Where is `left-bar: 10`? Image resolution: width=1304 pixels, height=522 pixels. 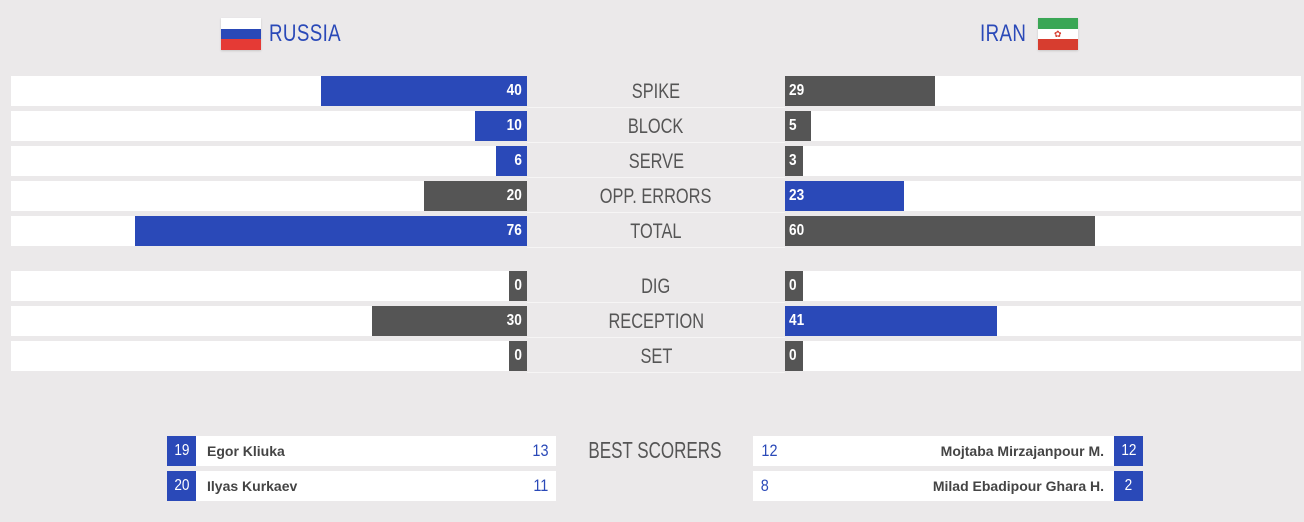
left-bar: 10 is located at coordinates (501, 126).